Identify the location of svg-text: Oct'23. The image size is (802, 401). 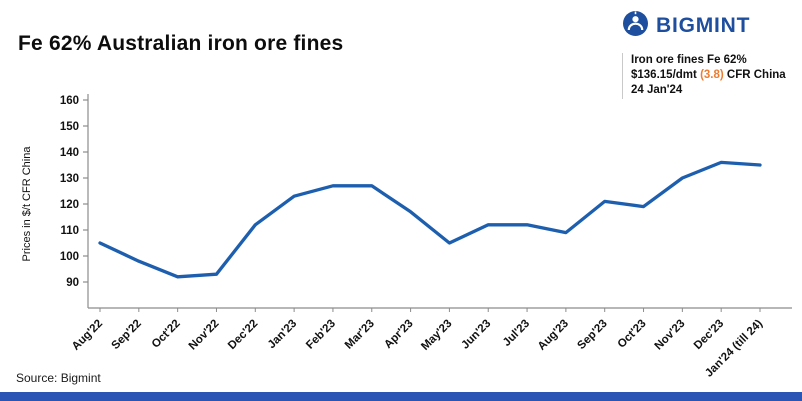
(632, 334).